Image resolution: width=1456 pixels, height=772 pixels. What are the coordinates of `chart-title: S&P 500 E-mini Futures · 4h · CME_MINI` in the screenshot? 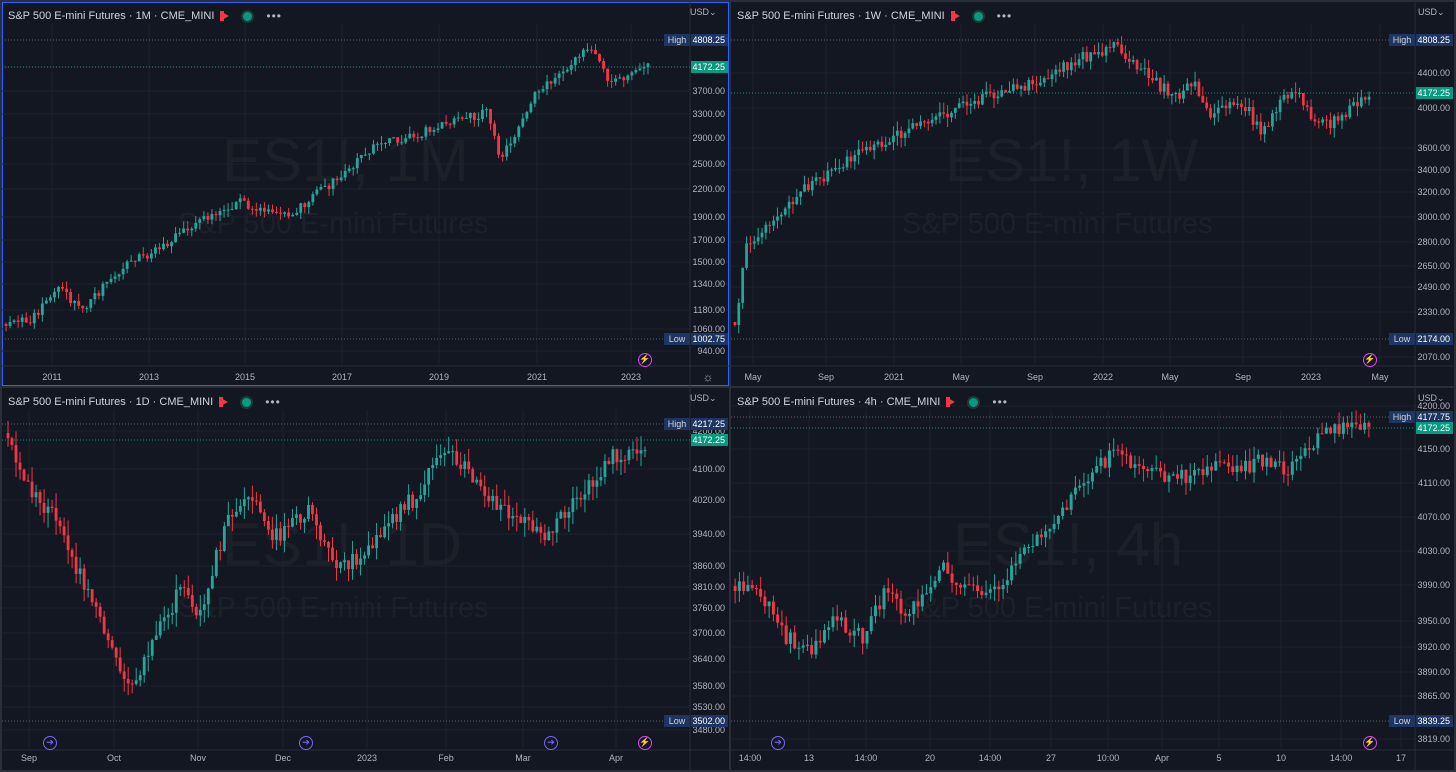 It's located at (839, 402).